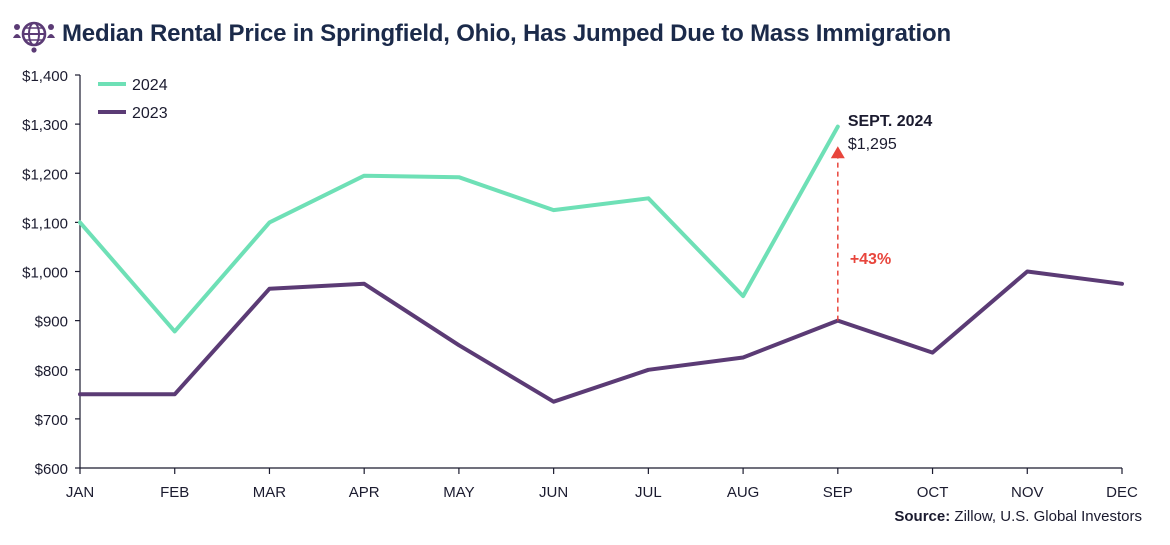 The image size is (1170, 545). What do you see at coordinates (553, 492) in the screenshot?
I see `x-tick-label: JUN` at bounding box center [553, 492].